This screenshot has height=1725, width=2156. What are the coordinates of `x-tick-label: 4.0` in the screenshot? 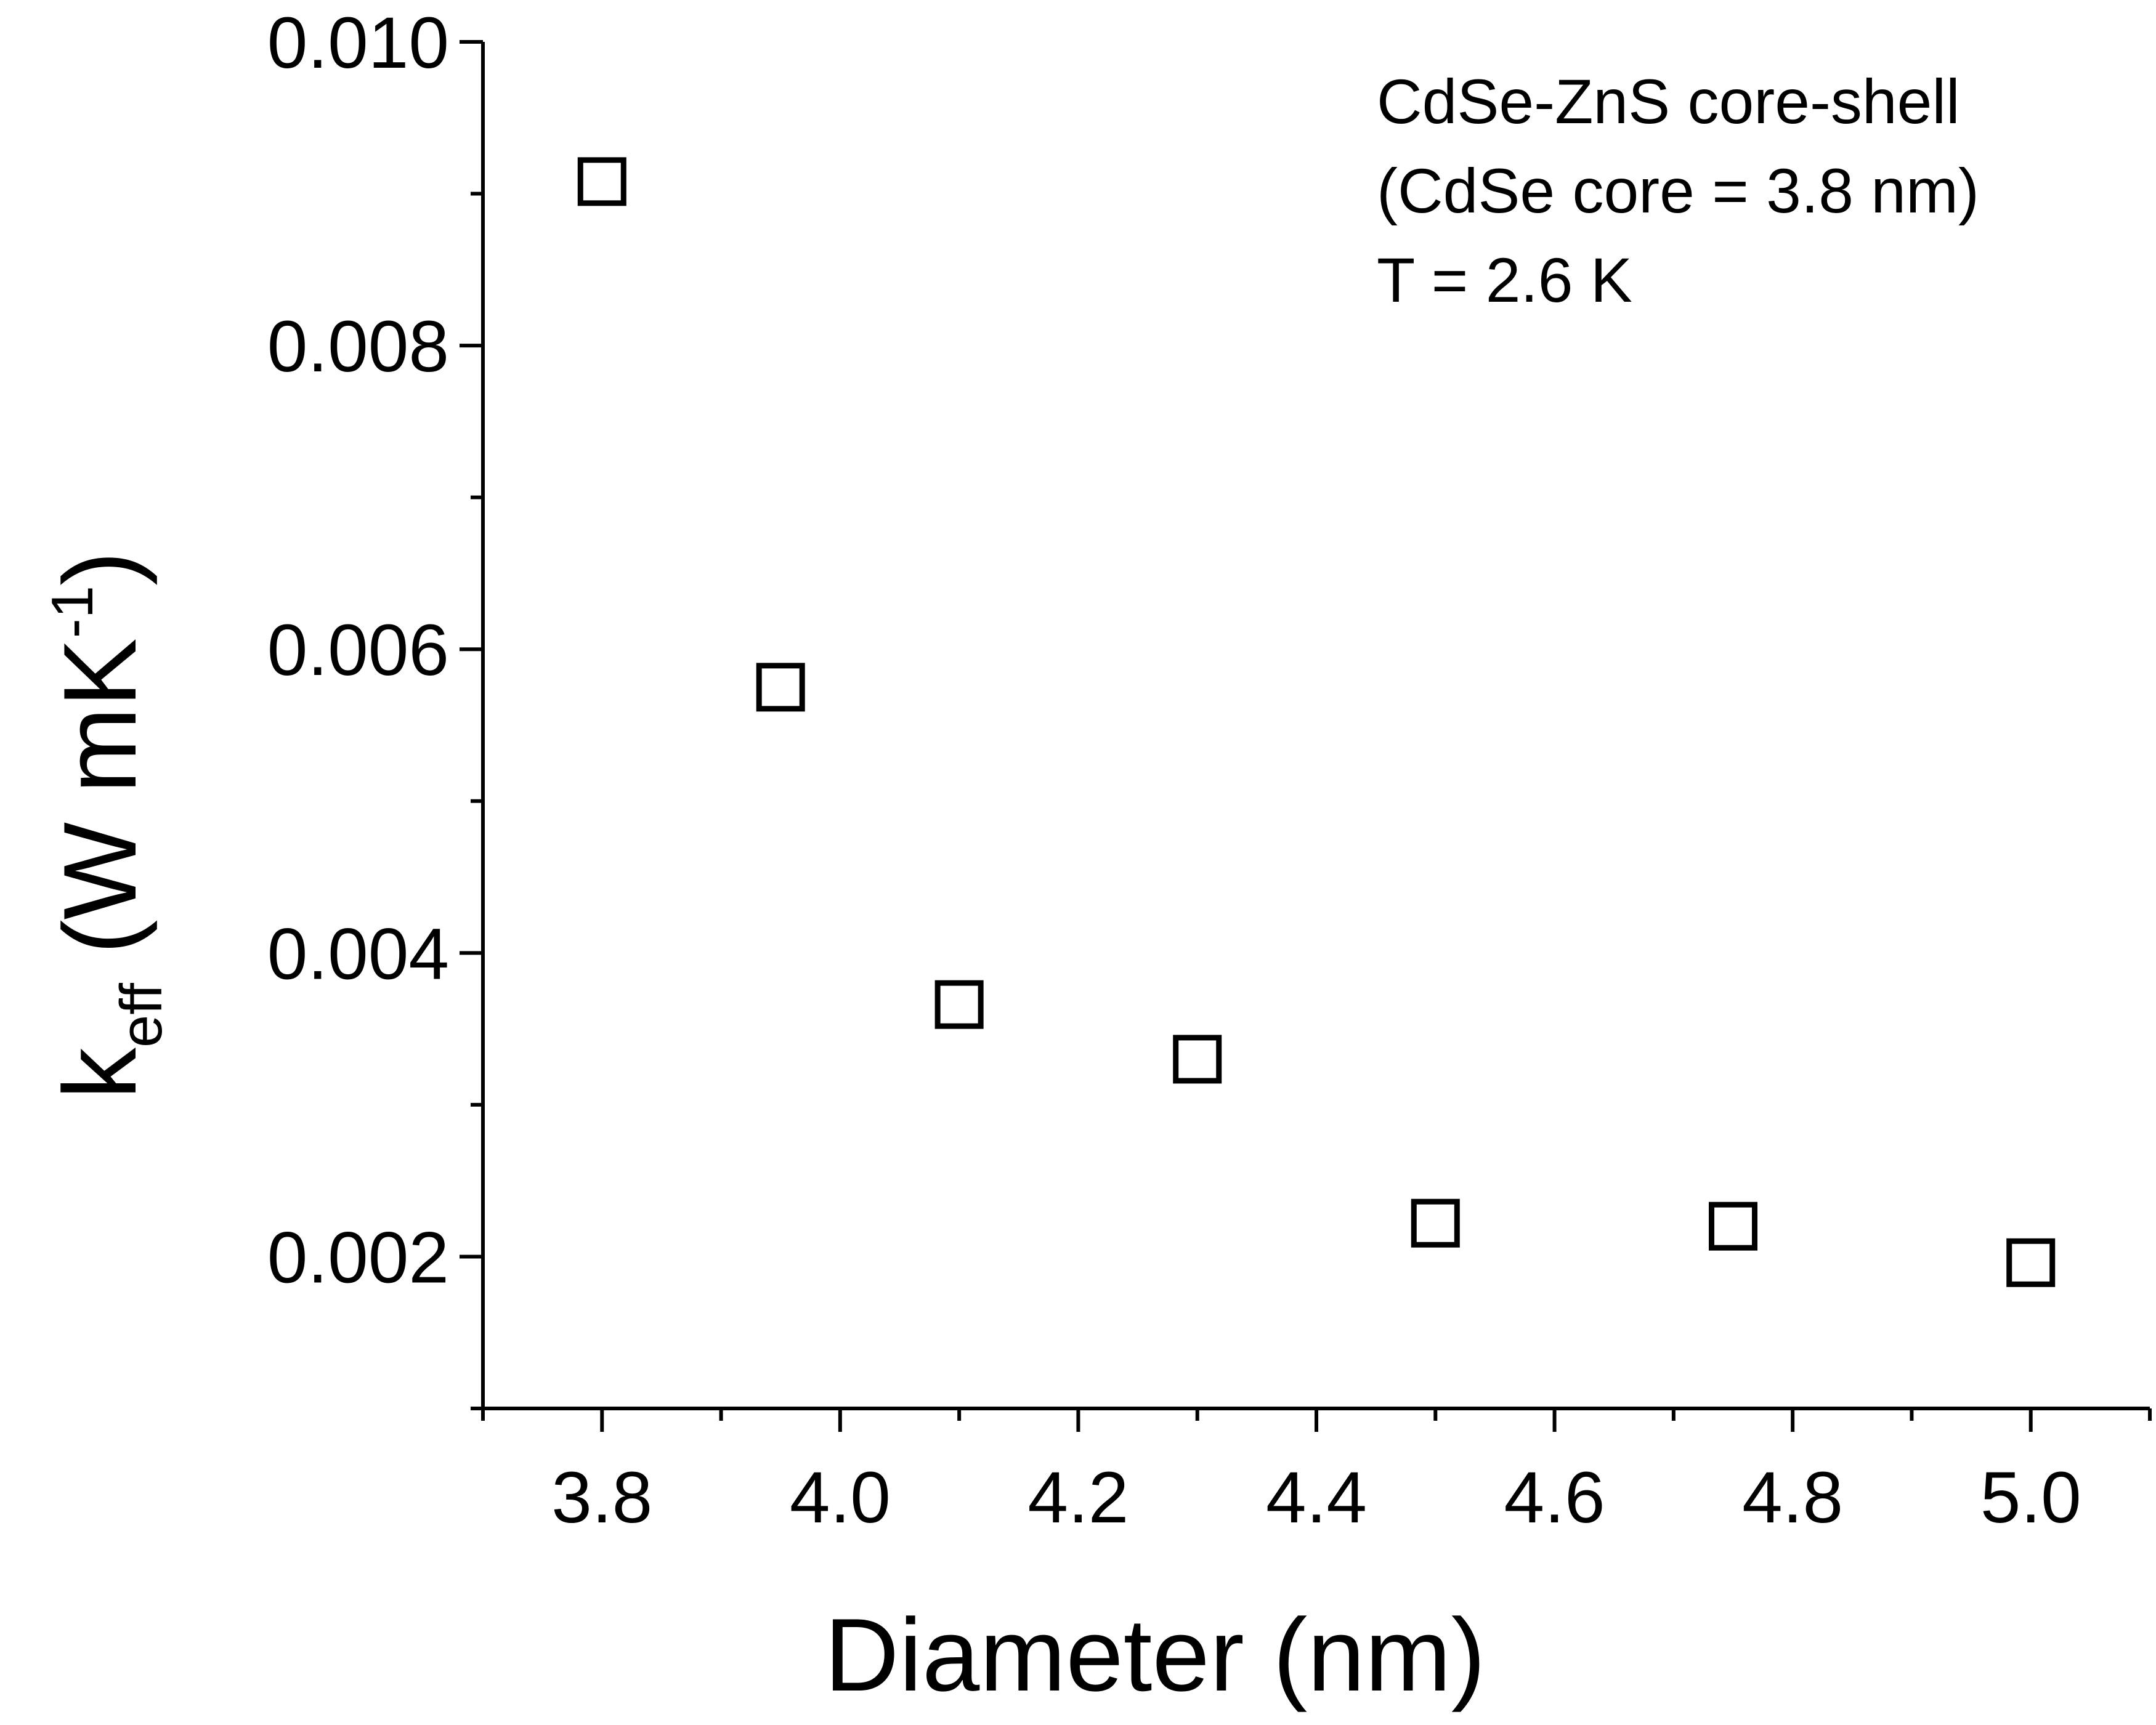 It's located at (840, 1497).